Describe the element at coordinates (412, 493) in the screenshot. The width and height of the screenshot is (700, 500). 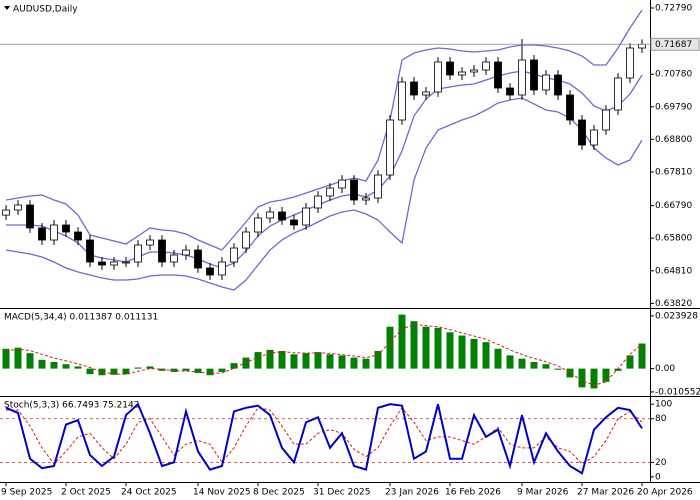
I see `x-tick-label: 23 Jan 2026` at that location.